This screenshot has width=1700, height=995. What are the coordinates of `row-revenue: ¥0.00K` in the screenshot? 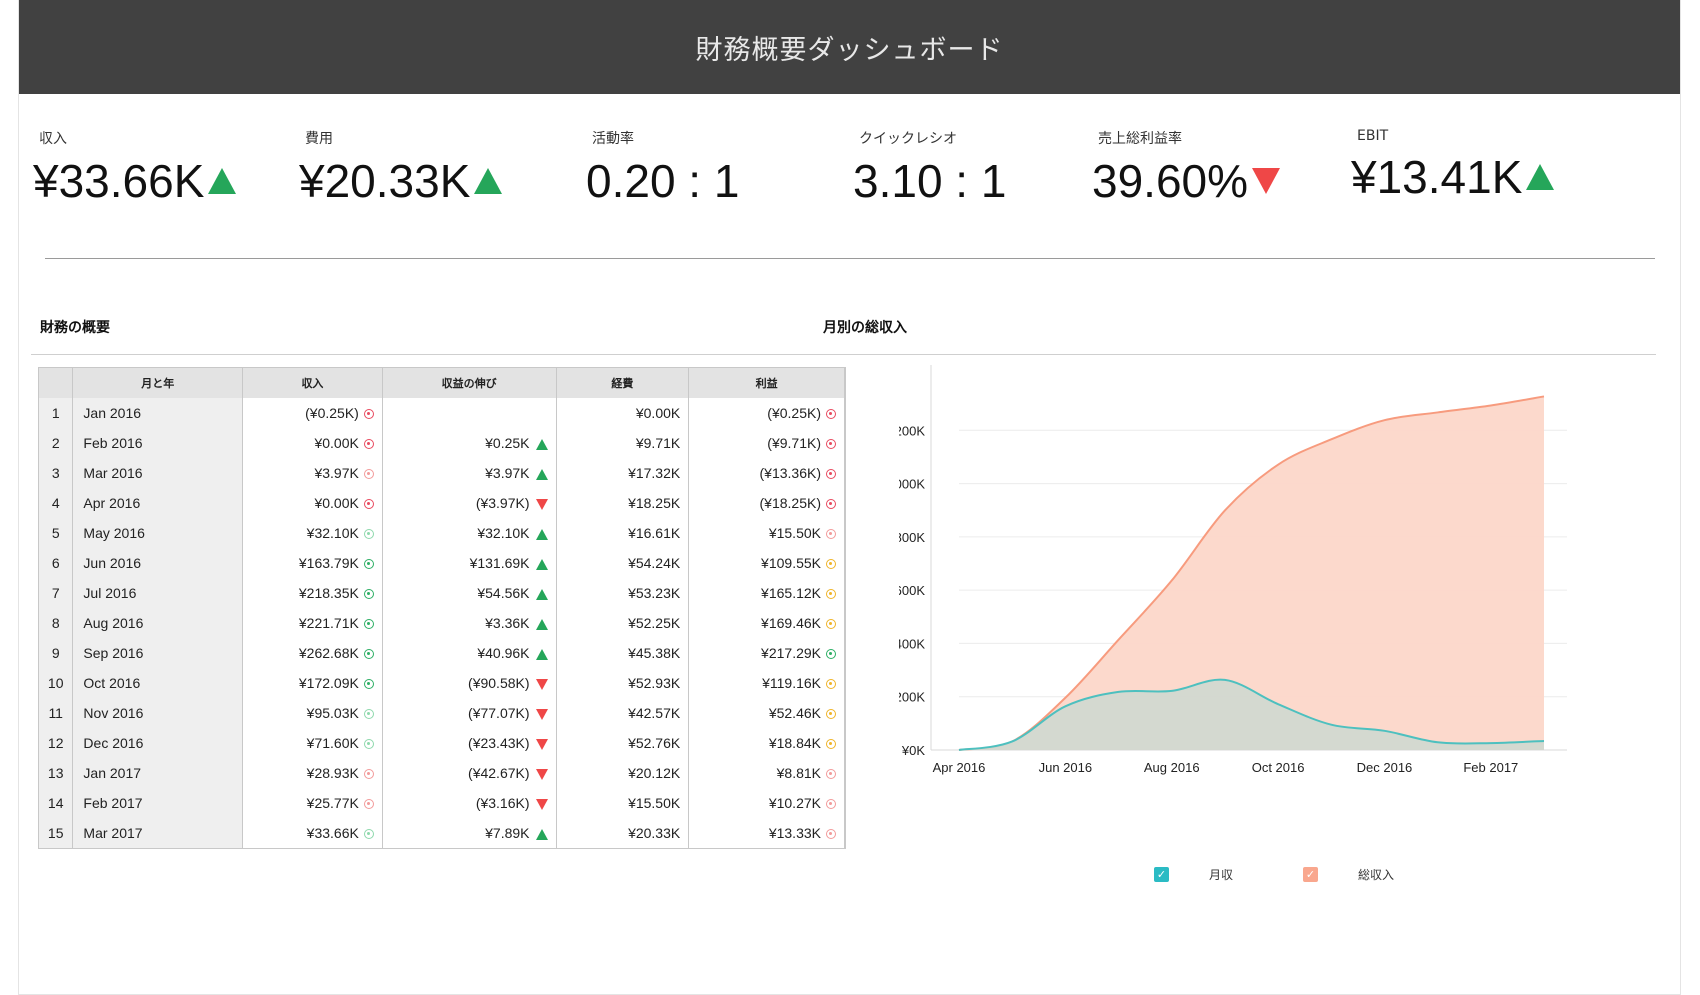 It's located at (336, 443).